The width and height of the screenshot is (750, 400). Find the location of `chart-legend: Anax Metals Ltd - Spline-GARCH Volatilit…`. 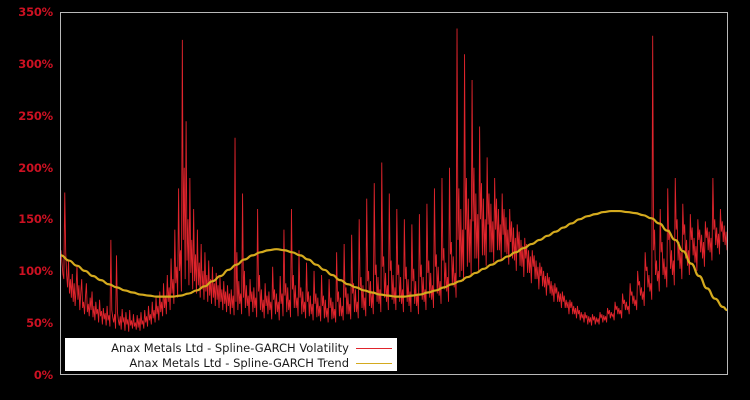

chart-legend: Anax Metals Ltd - Spline-GARCH Volatilit… is located at coordinates (231, 354).